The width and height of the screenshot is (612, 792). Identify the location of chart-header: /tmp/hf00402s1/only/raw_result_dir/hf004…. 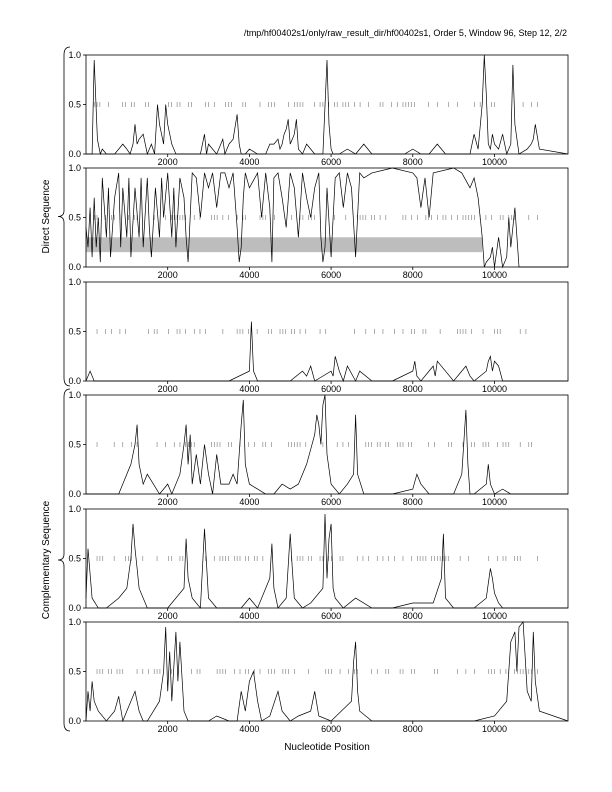
(405, 33).